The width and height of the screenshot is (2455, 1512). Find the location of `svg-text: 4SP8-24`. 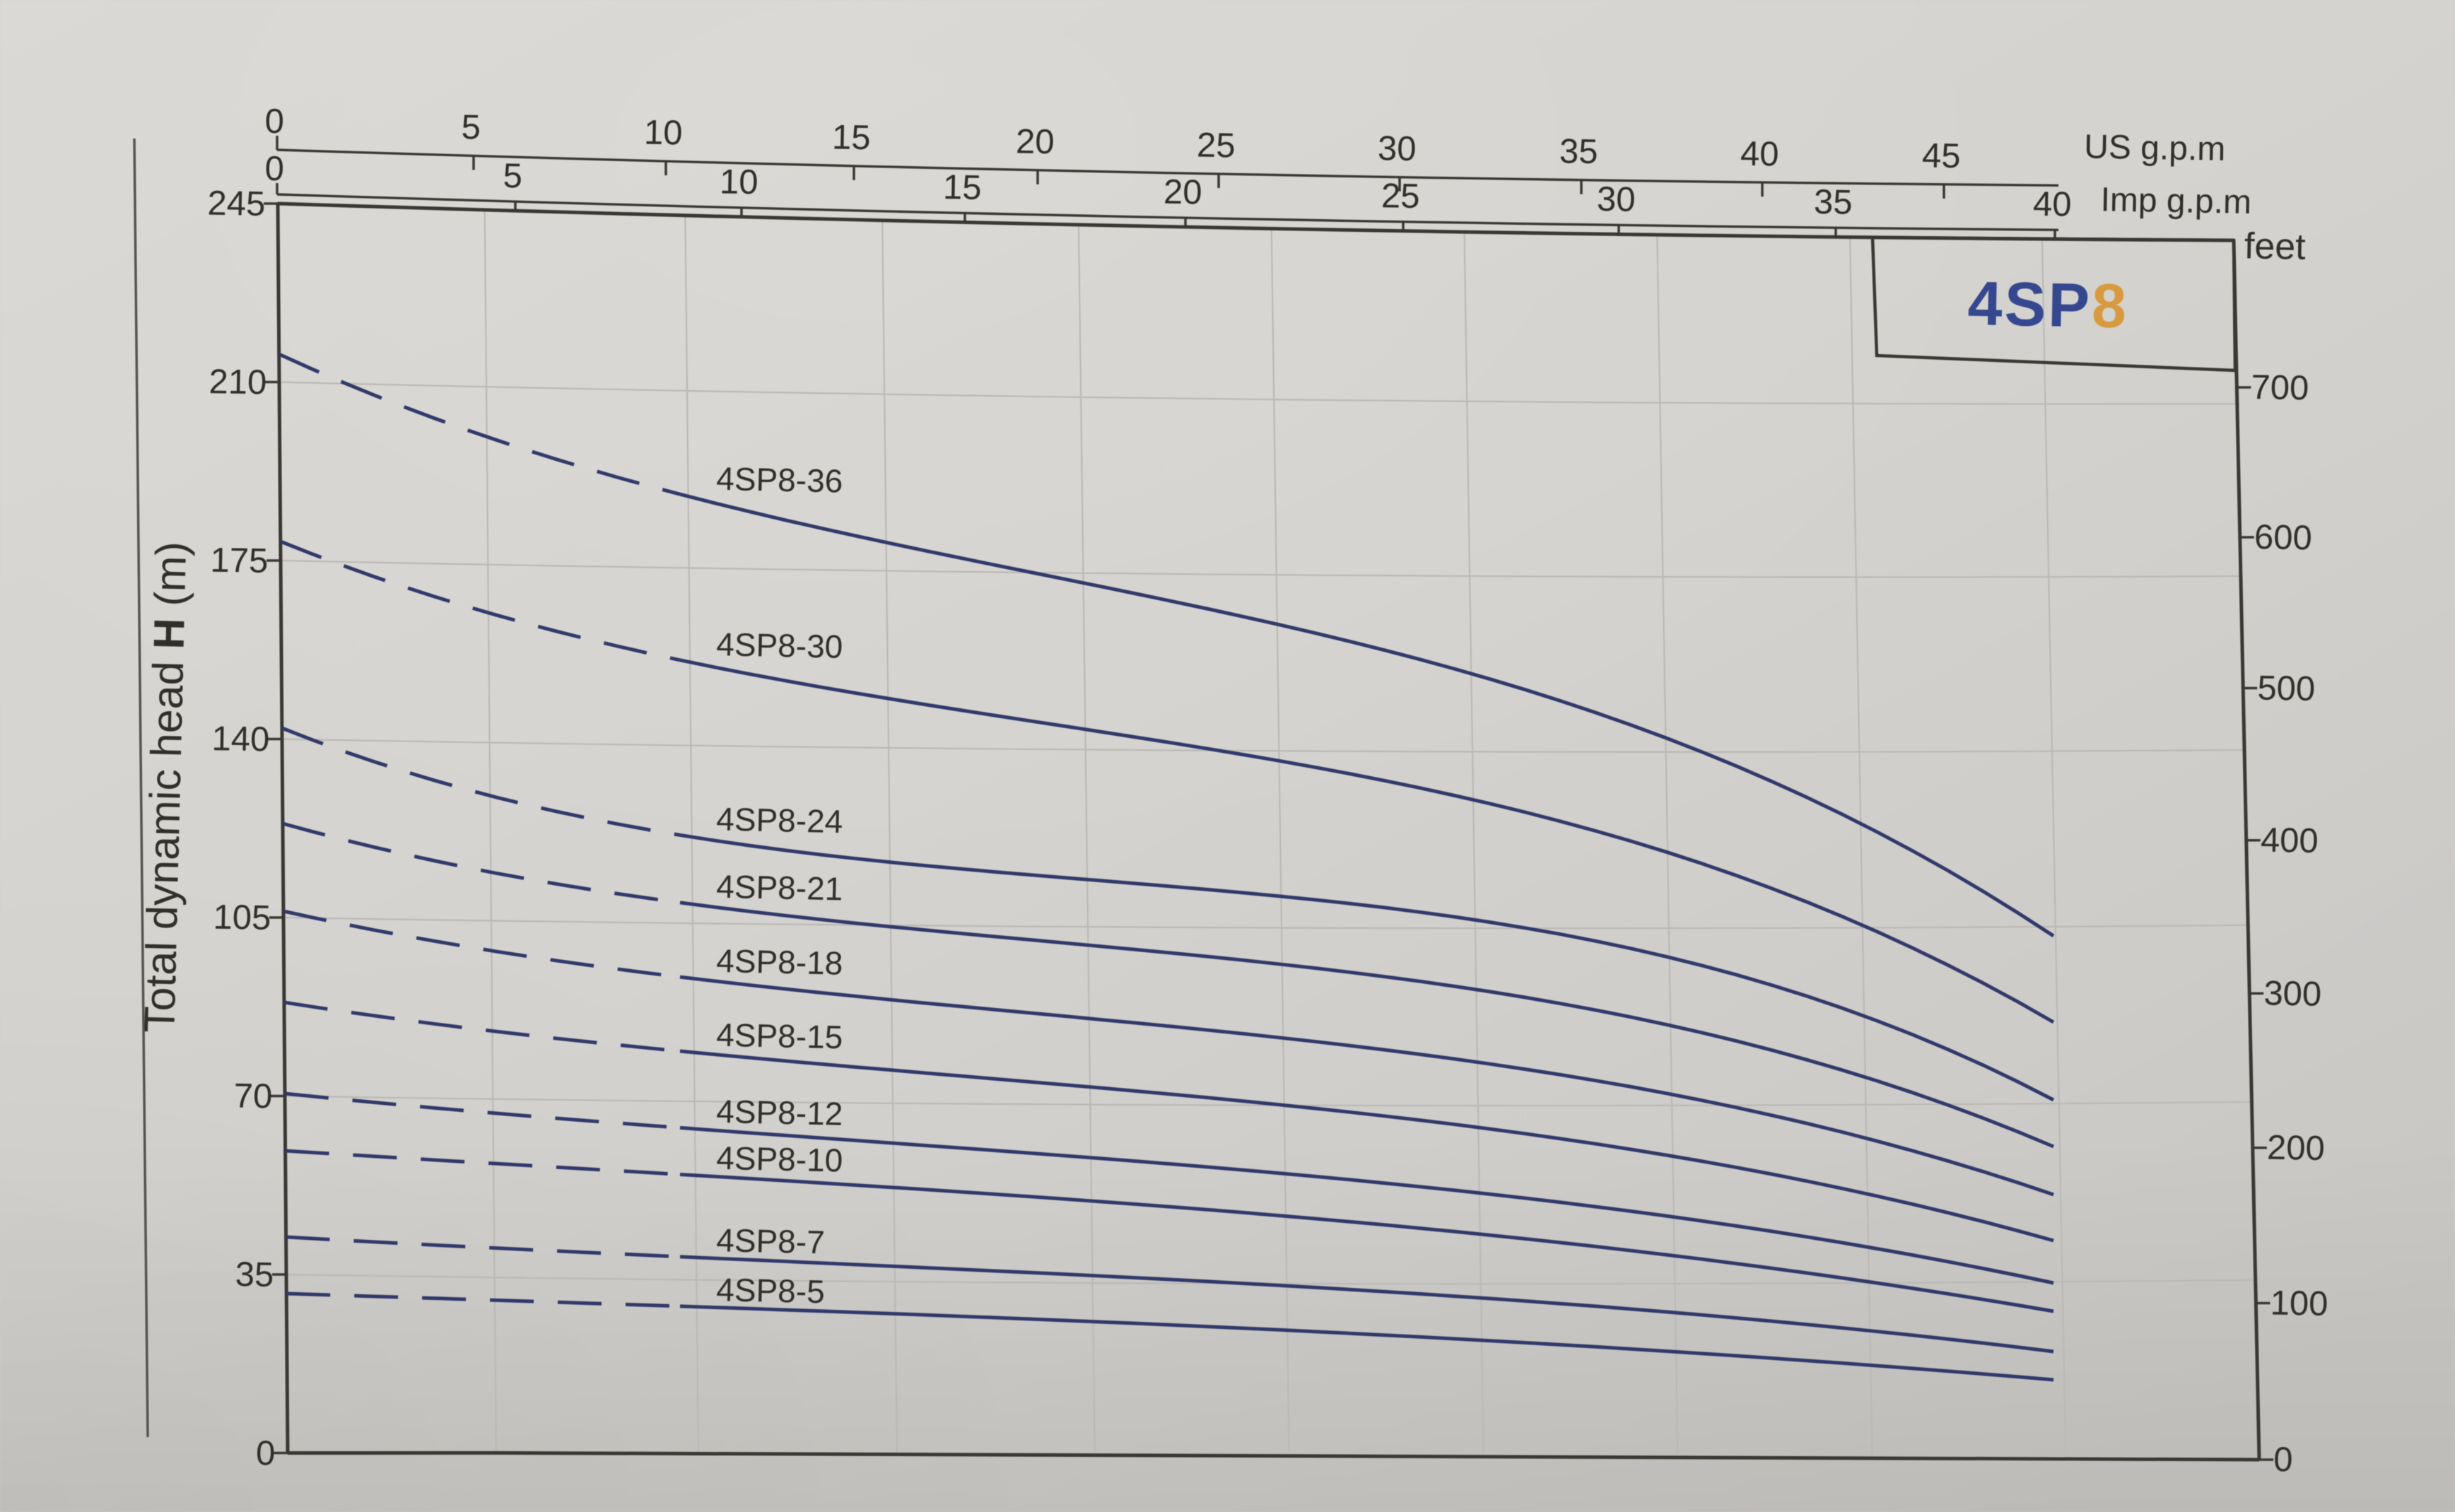

svg-text: 4SP8-24 is located at coordinates (779, 820).